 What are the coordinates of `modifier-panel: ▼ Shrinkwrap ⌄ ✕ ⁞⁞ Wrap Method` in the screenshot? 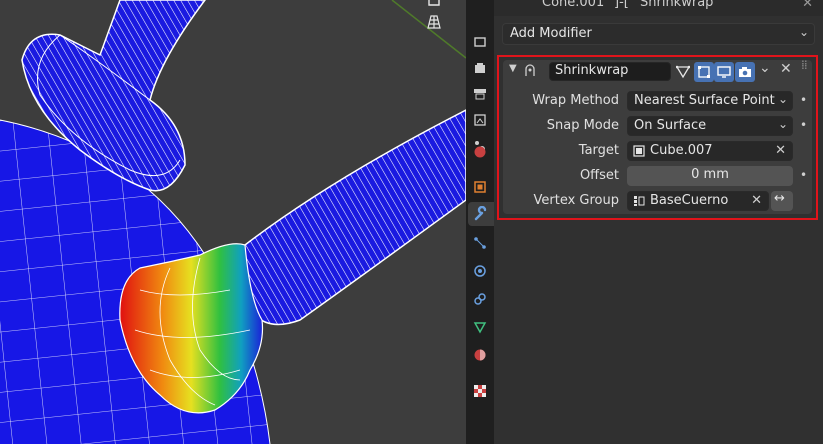 It's located at (657, 136).